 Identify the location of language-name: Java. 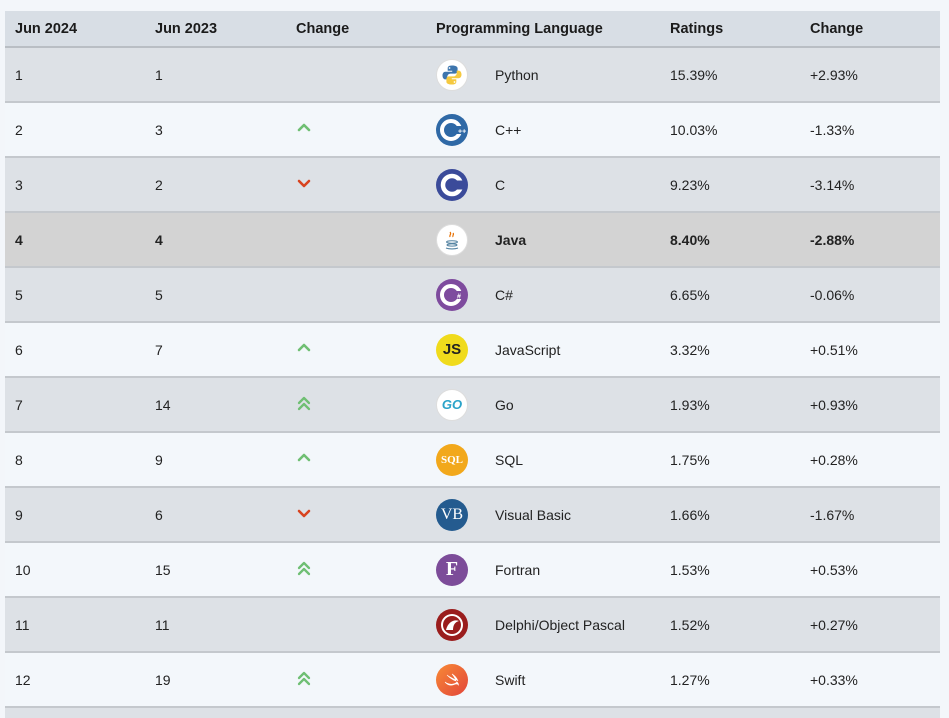
(511, 239).